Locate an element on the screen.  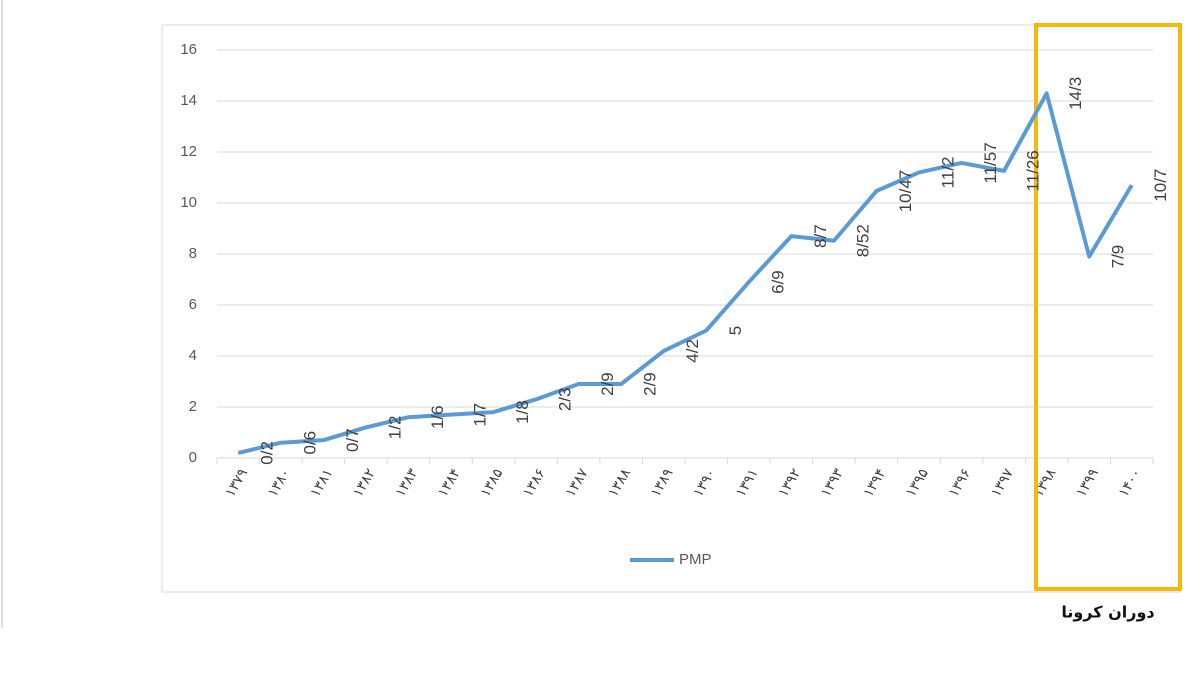
data-label: 0/7 is located at coordinates (352, 440).